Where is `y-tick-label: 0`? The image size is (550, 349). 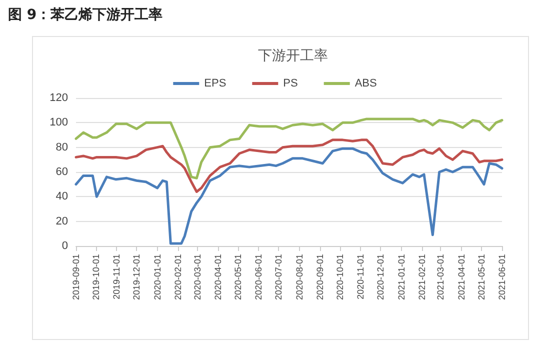
y-tick-label: 0 is located at coordinates (65, 246).